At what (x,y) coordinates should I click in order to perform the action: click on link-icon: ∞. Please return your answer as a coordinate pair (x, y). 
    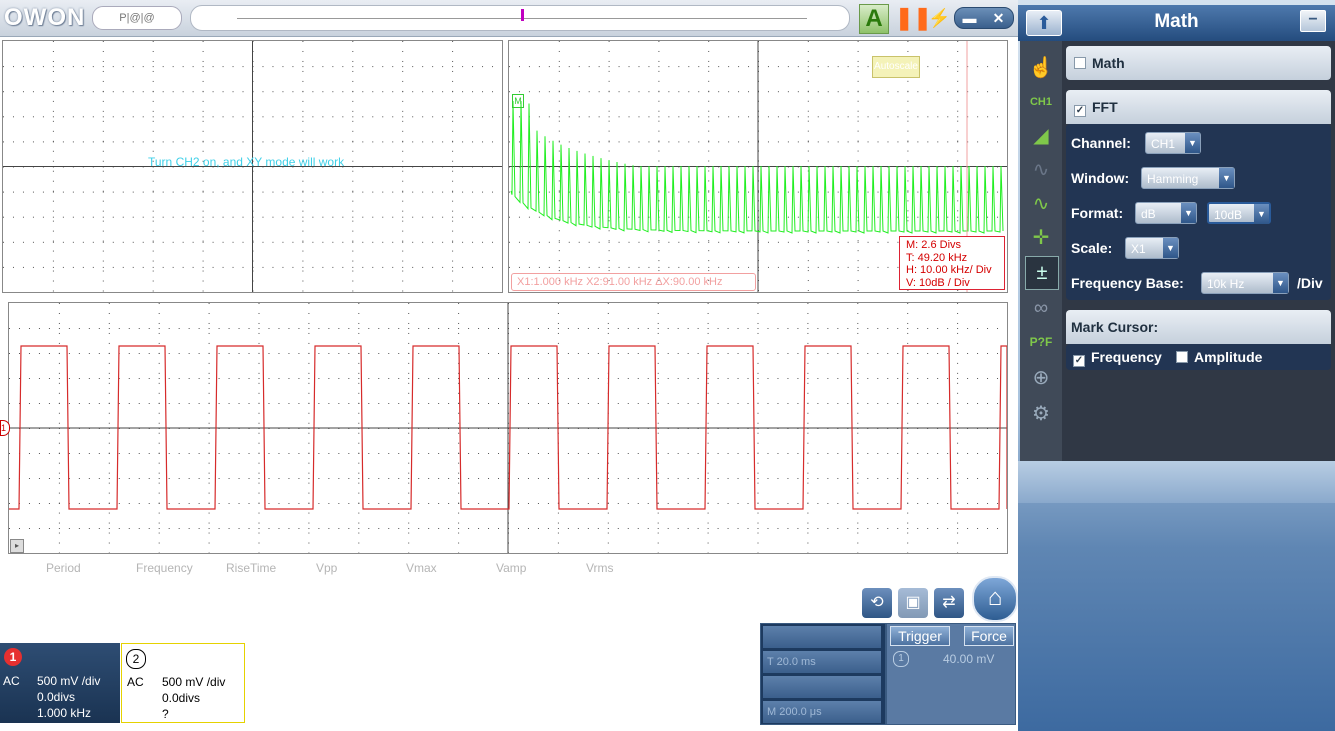
    Looking at the image, I should click on (1041, 308).